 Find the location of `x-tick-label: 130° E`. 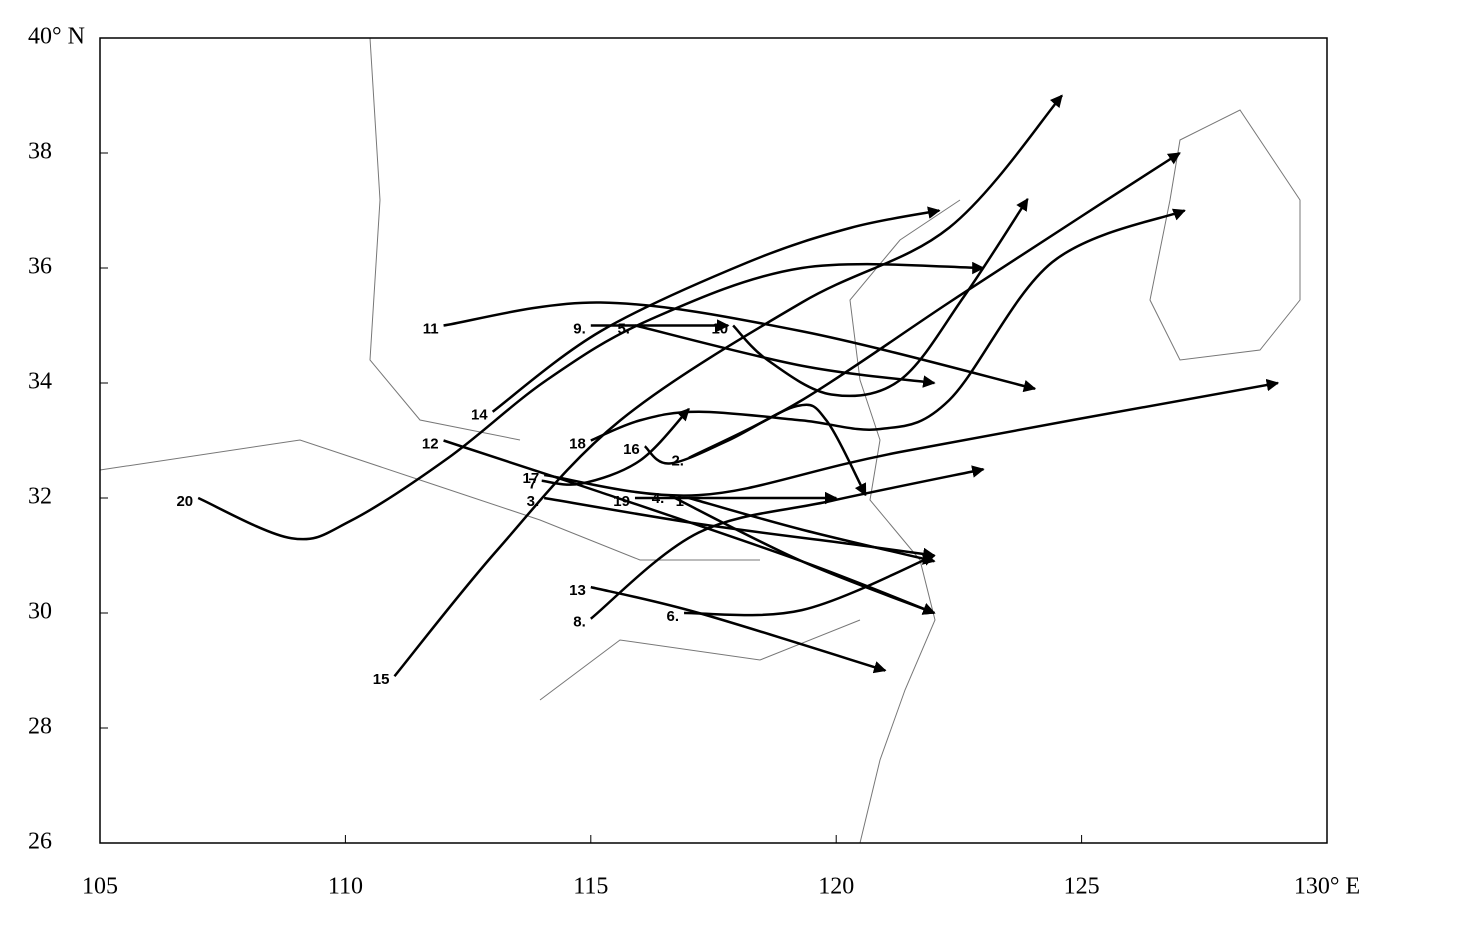

x-tick-label: 130° E is located at coordinates (1327, 887).